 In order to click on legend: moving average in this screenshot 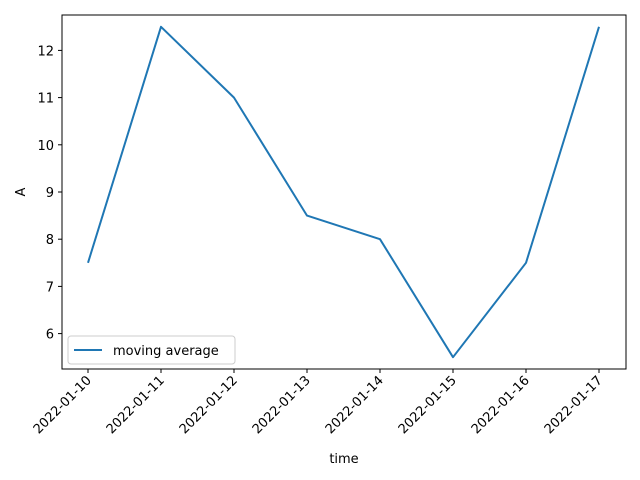, I will do `click(151, 350)`.